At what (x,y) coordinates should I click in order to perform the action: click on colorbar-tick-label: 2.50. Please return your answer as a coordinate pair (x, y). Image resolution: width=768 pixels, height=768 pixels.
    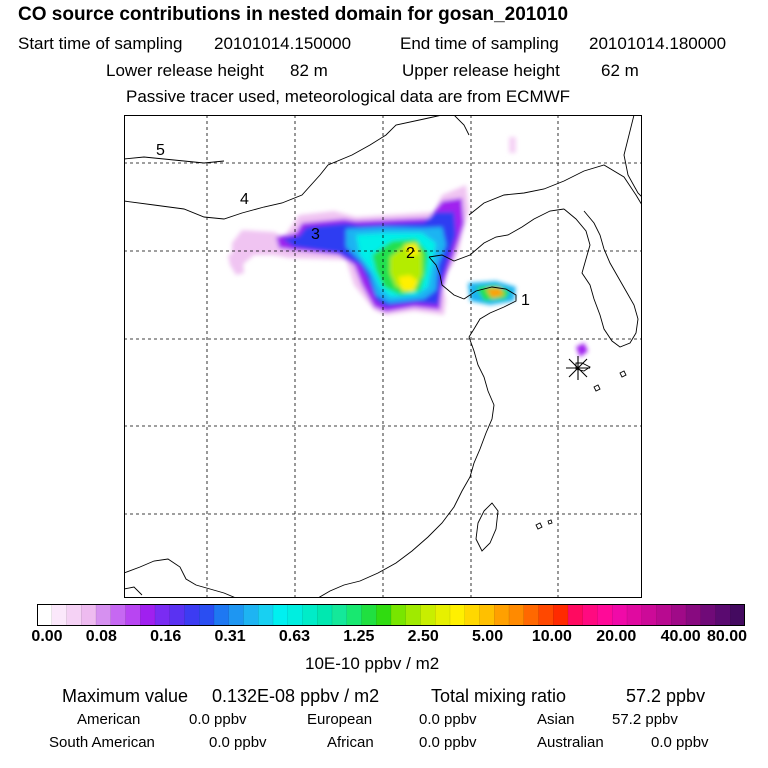
    Looking at the image, I should click on (423, 636).